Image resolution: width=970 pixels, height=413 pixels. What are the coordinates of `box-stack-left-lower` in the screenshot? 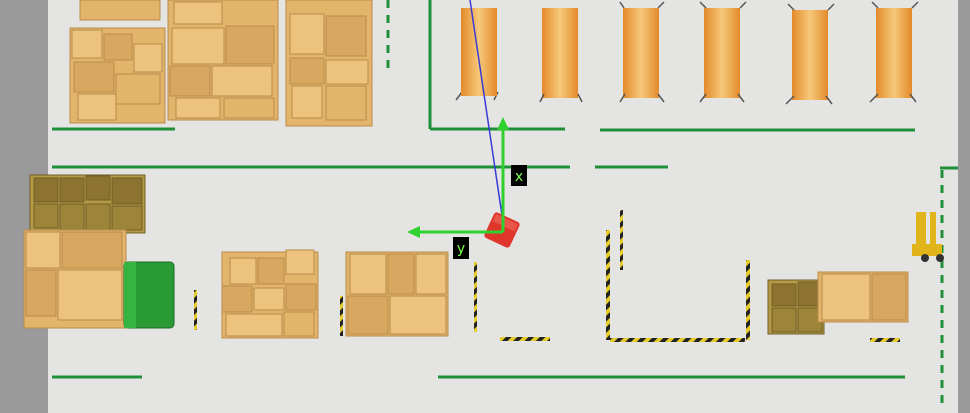 It's located at (75, 279).